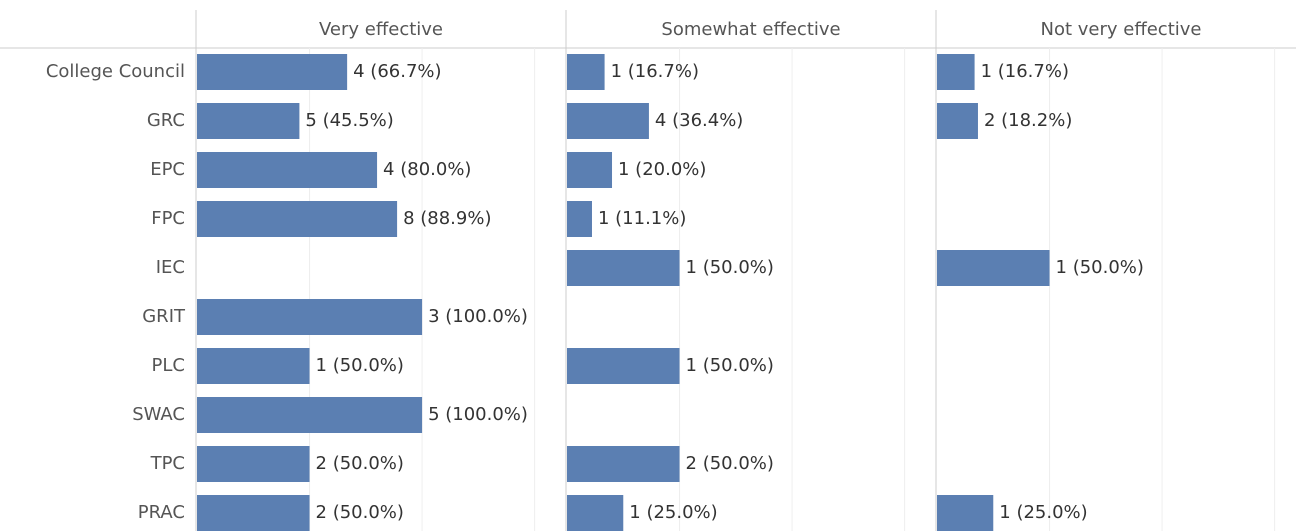  What do you see at coordinates (167, 463) in the screenshot?
I see `row-label: TPC` at bounding box center [167, 463].